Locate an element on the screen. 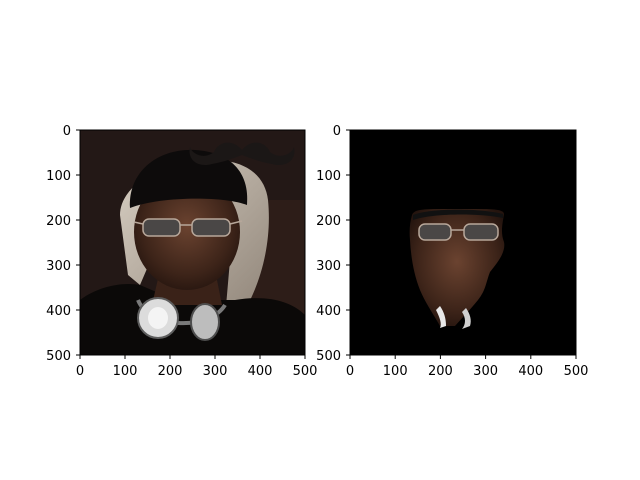 This screenshot has height=480, width=640. masked-sunglasses is located at coordinates (458, 232).